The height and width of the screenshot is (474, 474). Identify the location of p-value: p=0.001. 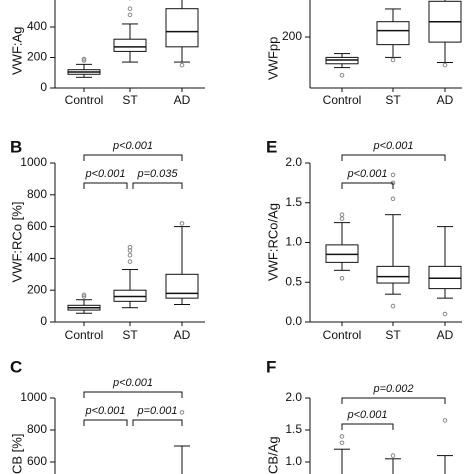
(156, 411).